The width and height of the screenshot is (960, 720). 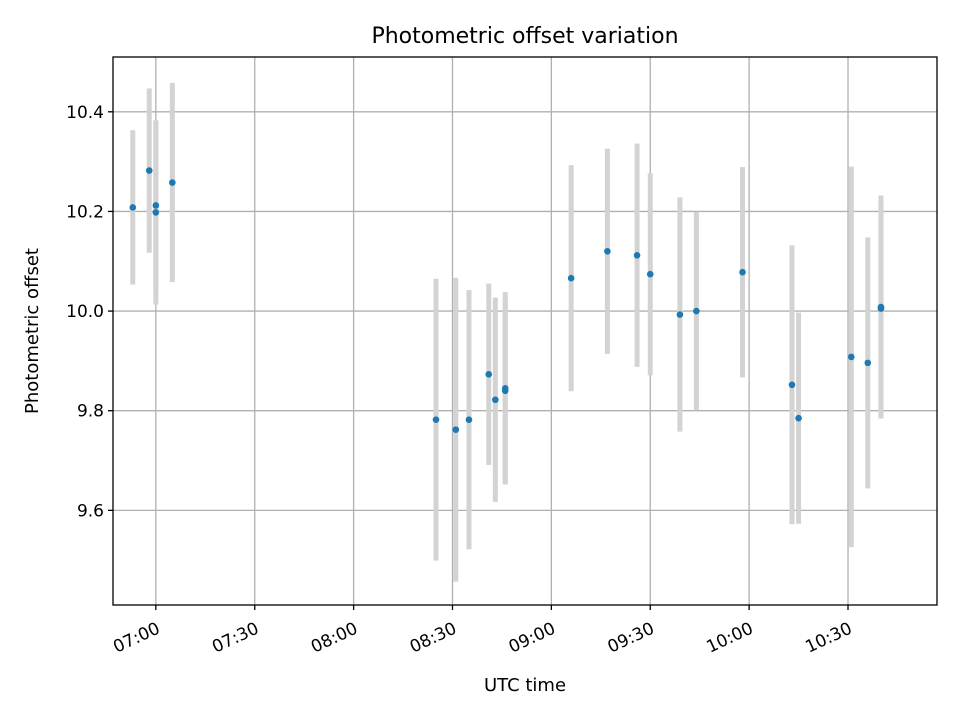 What do you see at coordinates (235, 638) in the screenshot?
I see `x-tick-label: 07:30` at bounding box center [235, 638].